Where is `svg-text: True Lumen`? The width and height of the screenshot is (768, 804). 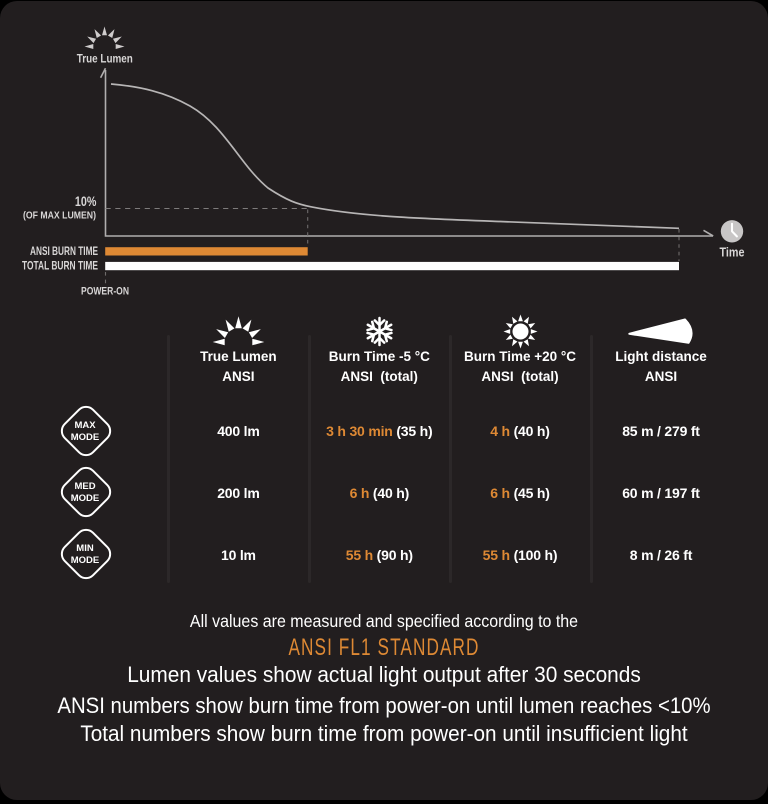
svg-text: True Lumen is located at coordinates (105, 58).